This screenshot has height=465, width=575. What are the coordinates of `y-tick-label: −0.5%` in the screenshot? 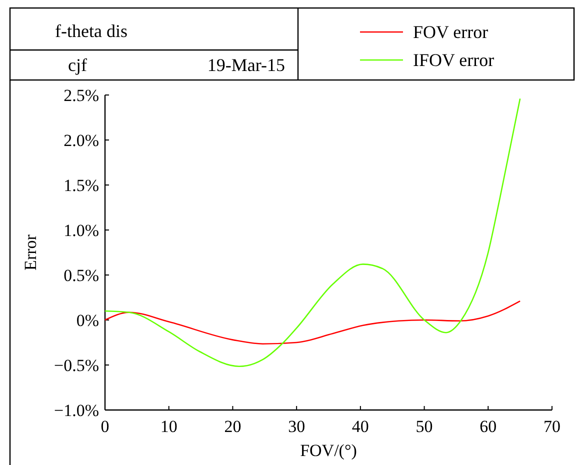 It's located at (76, 365).